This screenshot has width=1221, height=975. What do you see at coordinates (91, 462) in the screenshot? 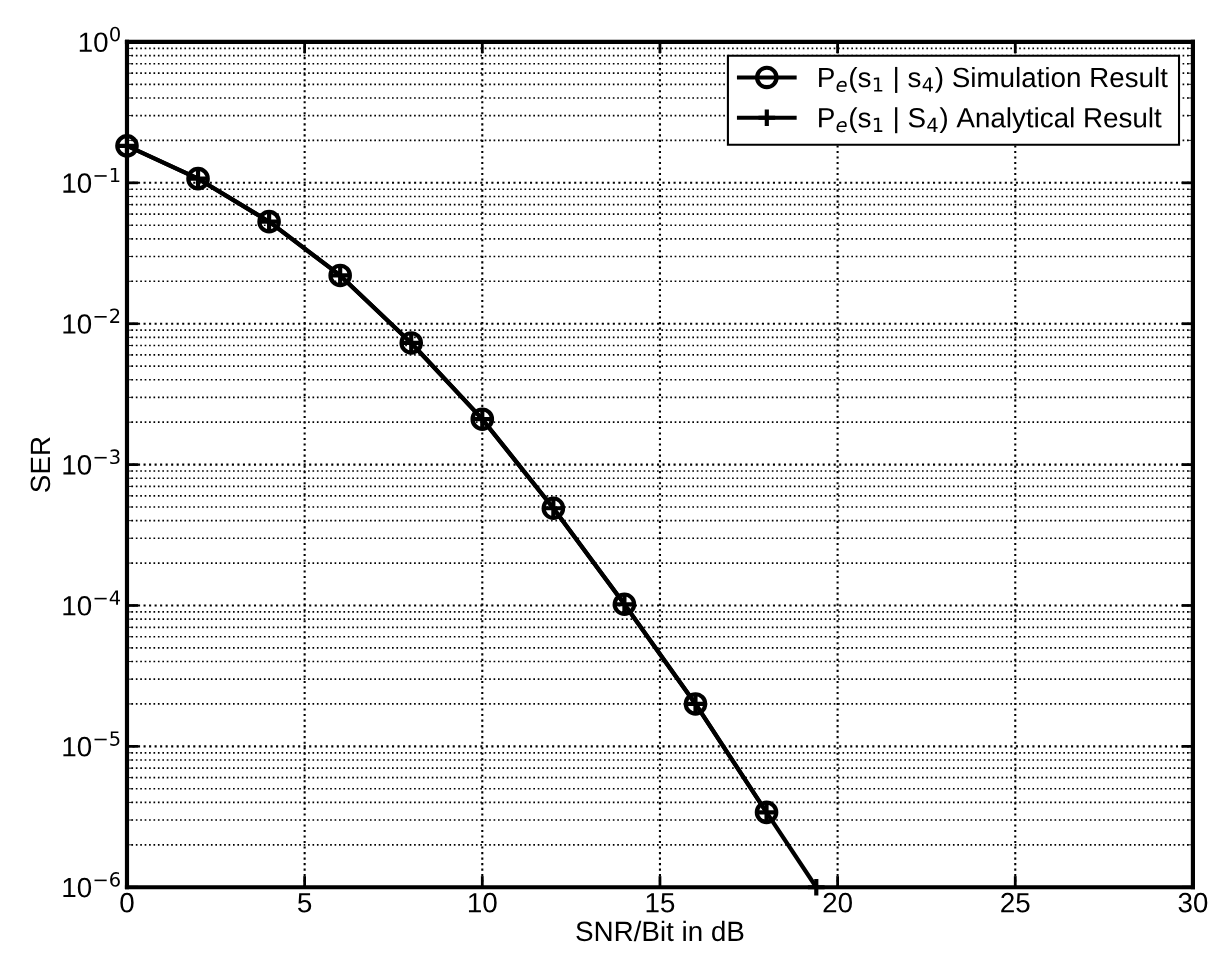
I see `y-tick-label: 10$^{−3}$` at bounding box center [91, 462].